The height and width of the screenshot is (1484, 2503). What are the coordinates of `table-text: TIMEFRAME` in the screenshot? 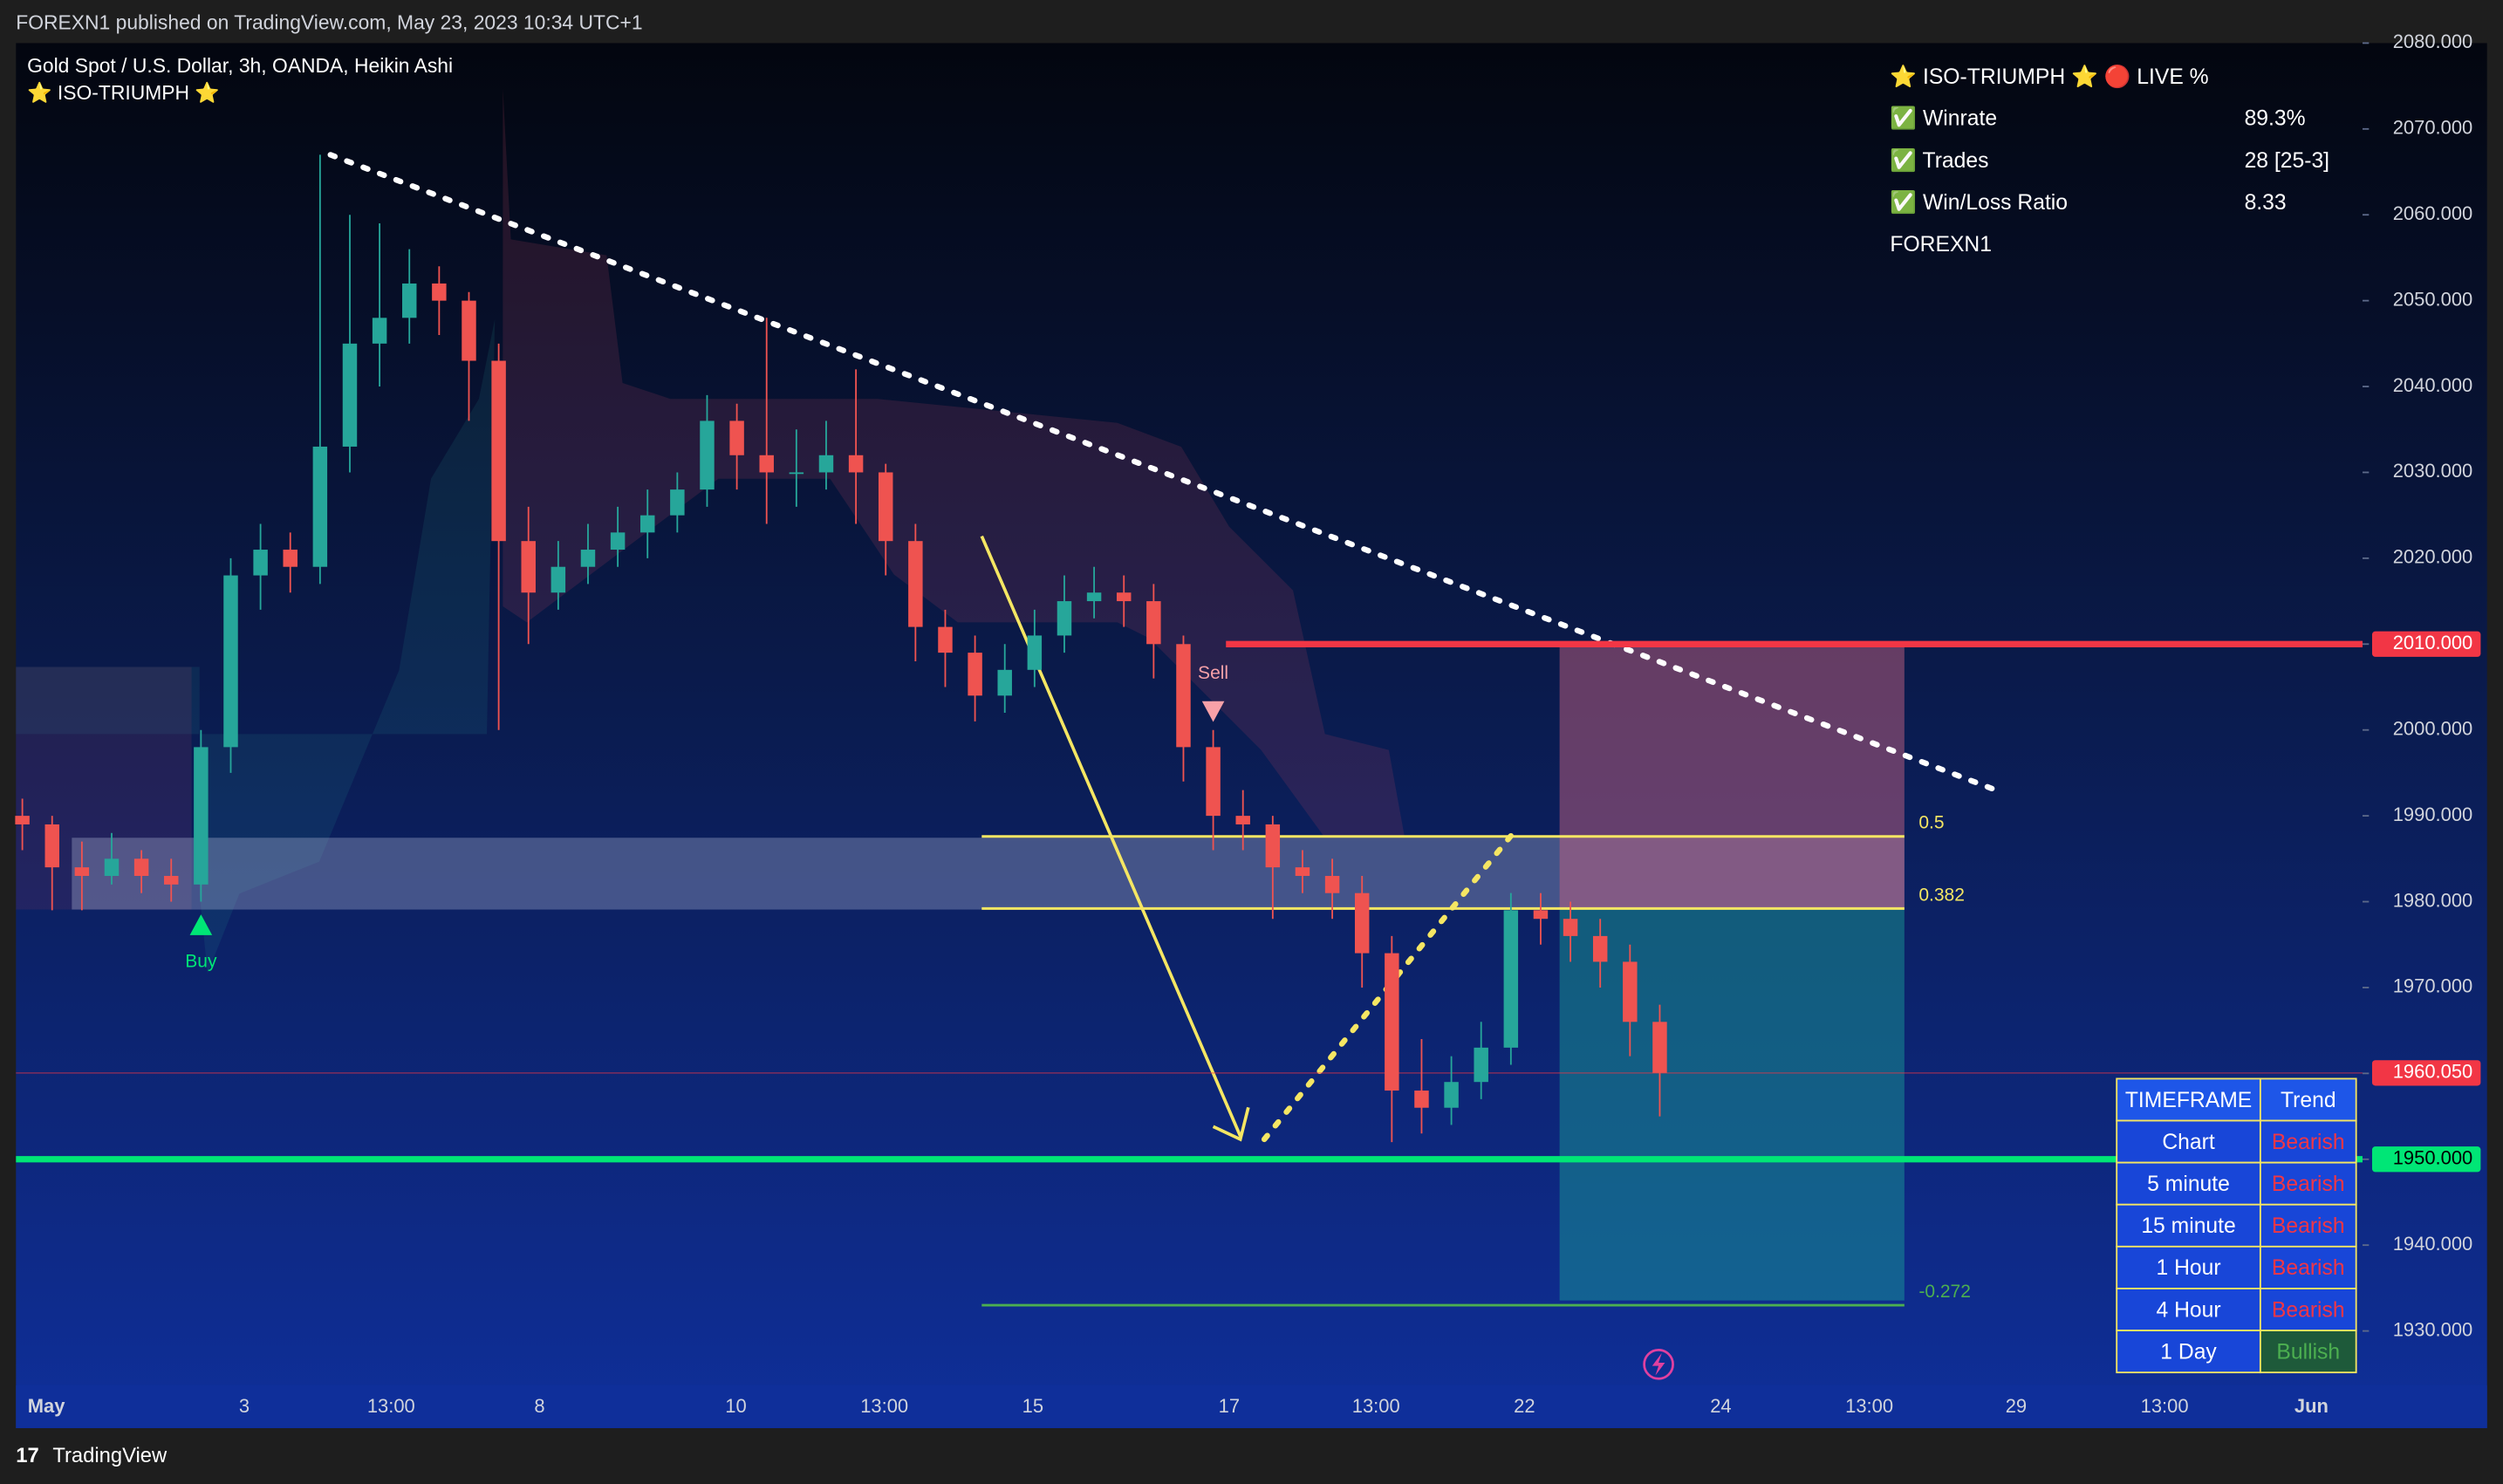 It's located at (2189, 1100).